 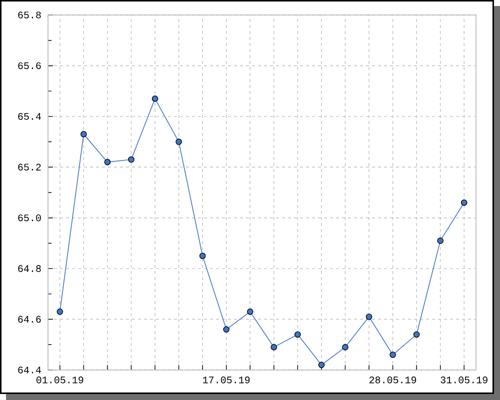 What do you see at coordinates (29, 15) in the screenshot?
I see `y-tick-label: 65.8` at bounding box center [29, 15].